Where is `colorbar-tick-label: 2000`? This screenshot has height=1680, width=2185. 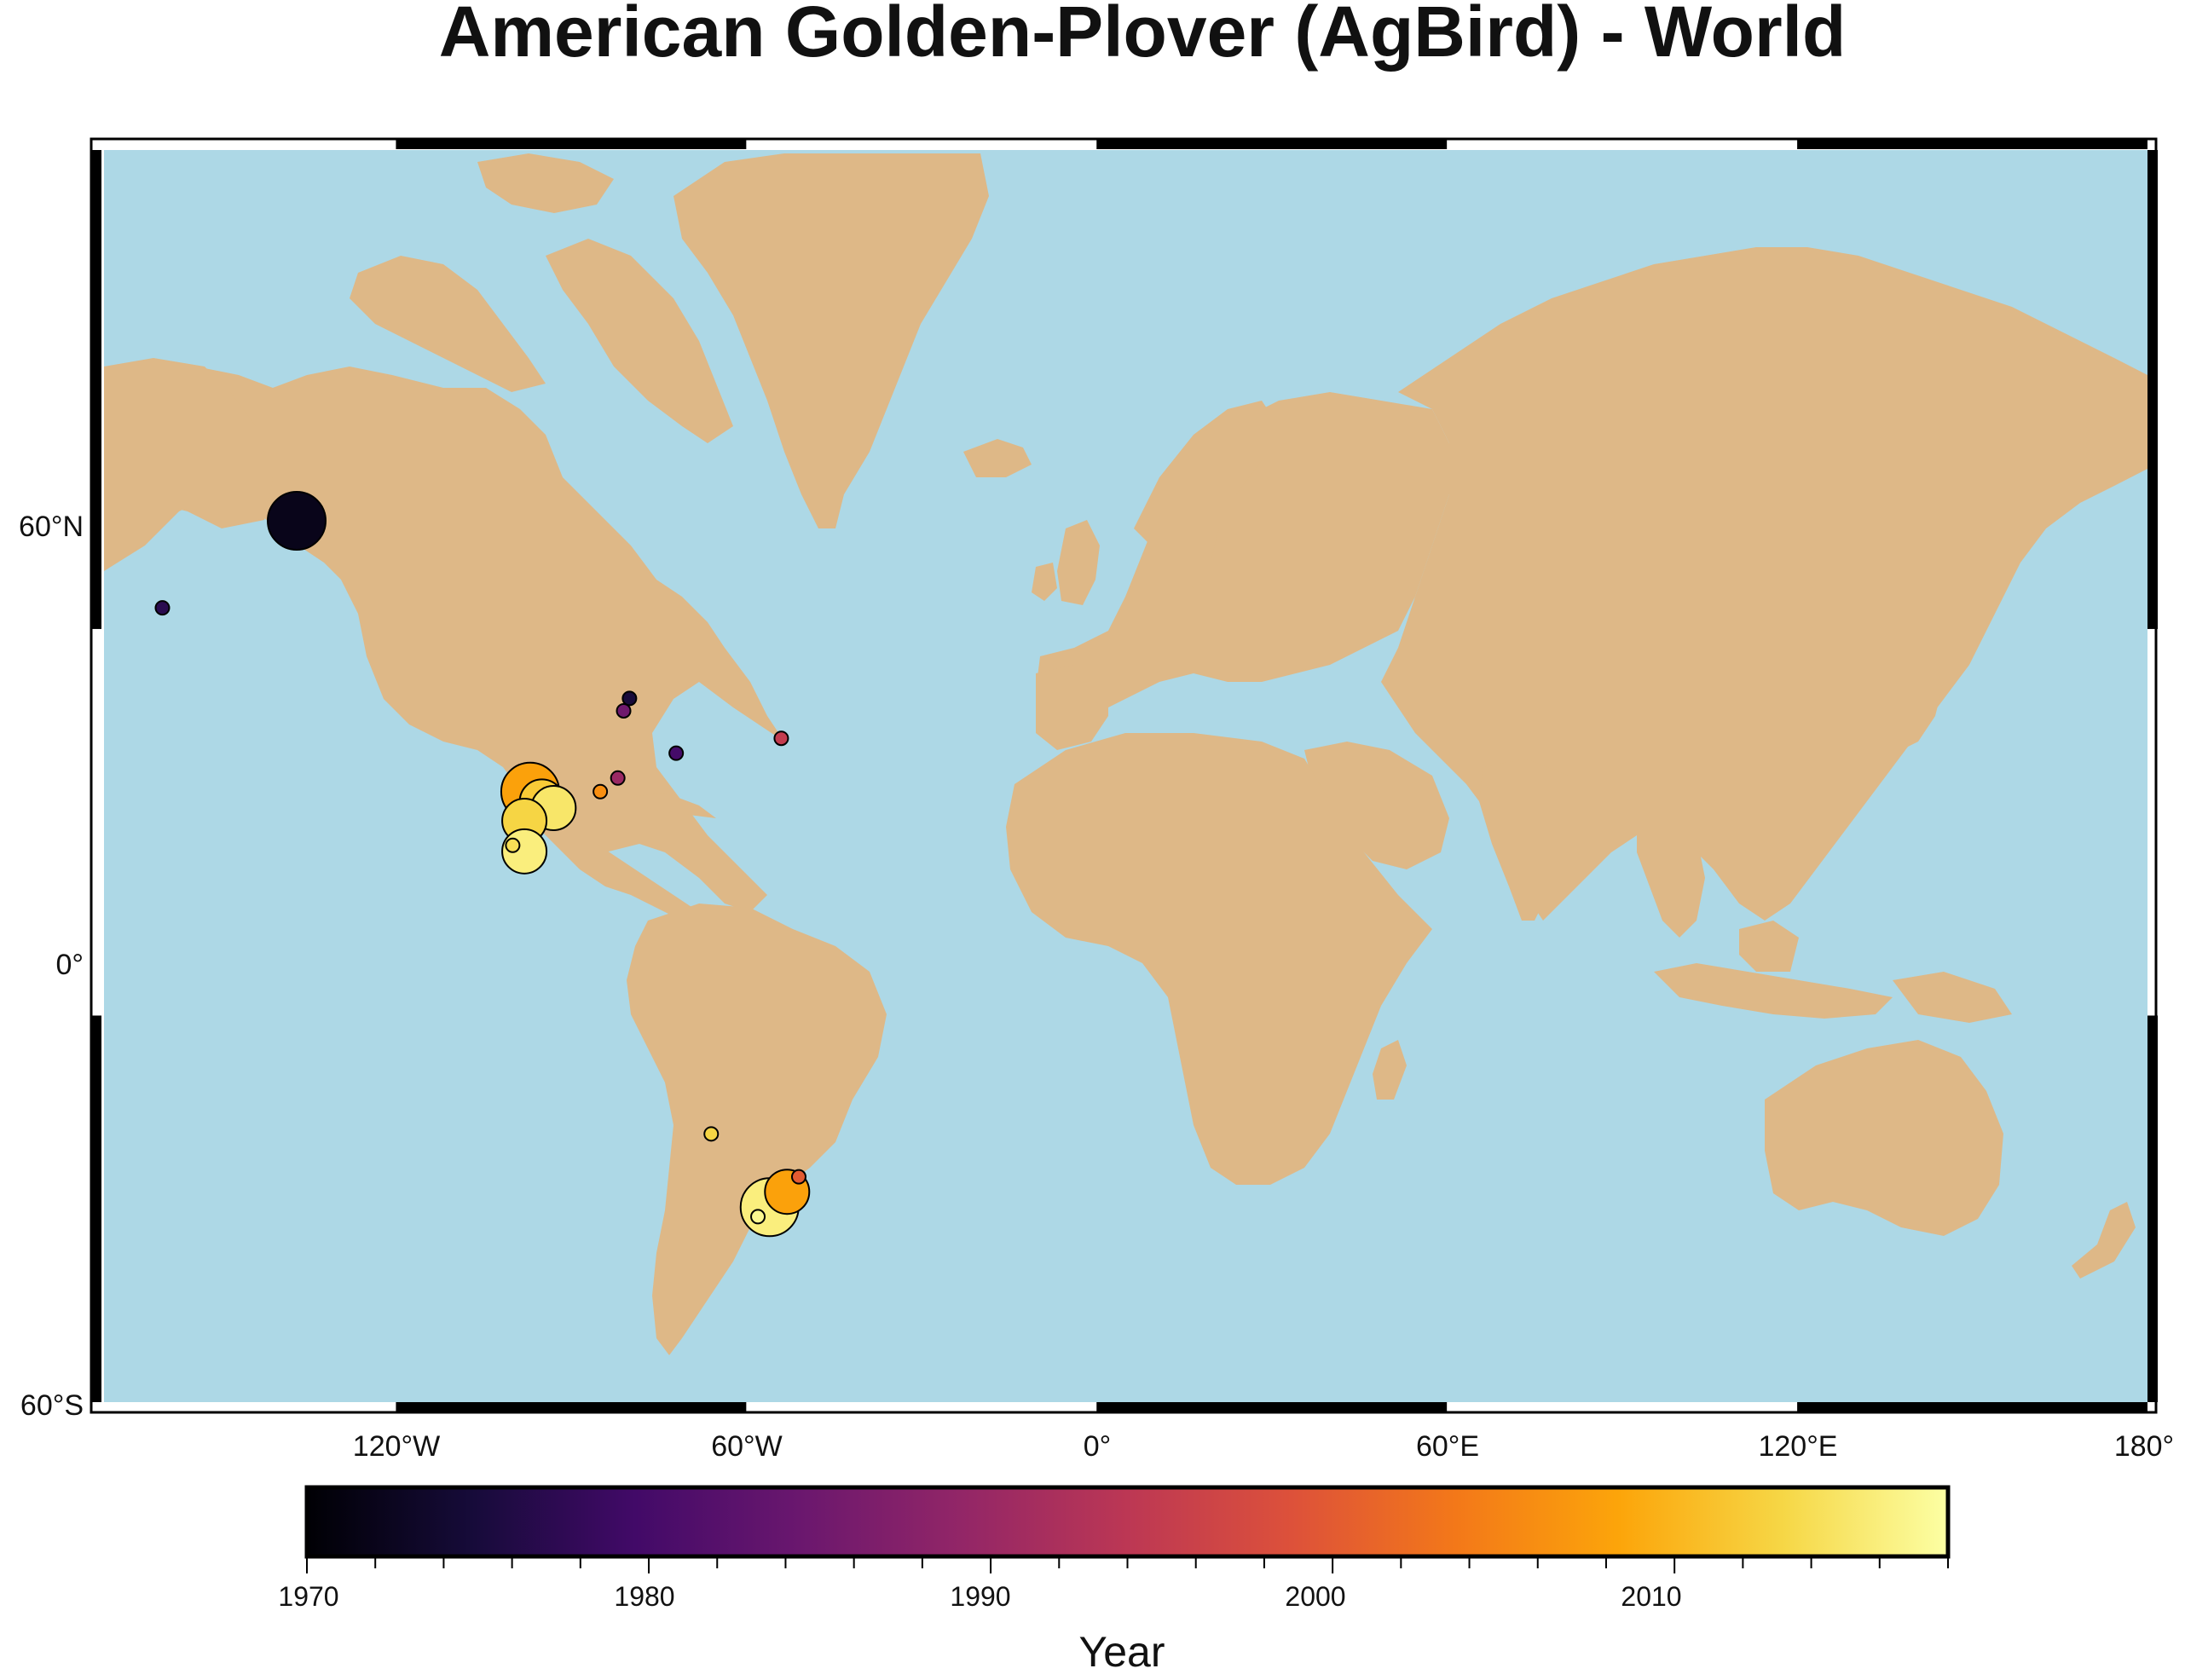
colorbar-tick-label: 2000 is located at coordinates (1315, 1596).